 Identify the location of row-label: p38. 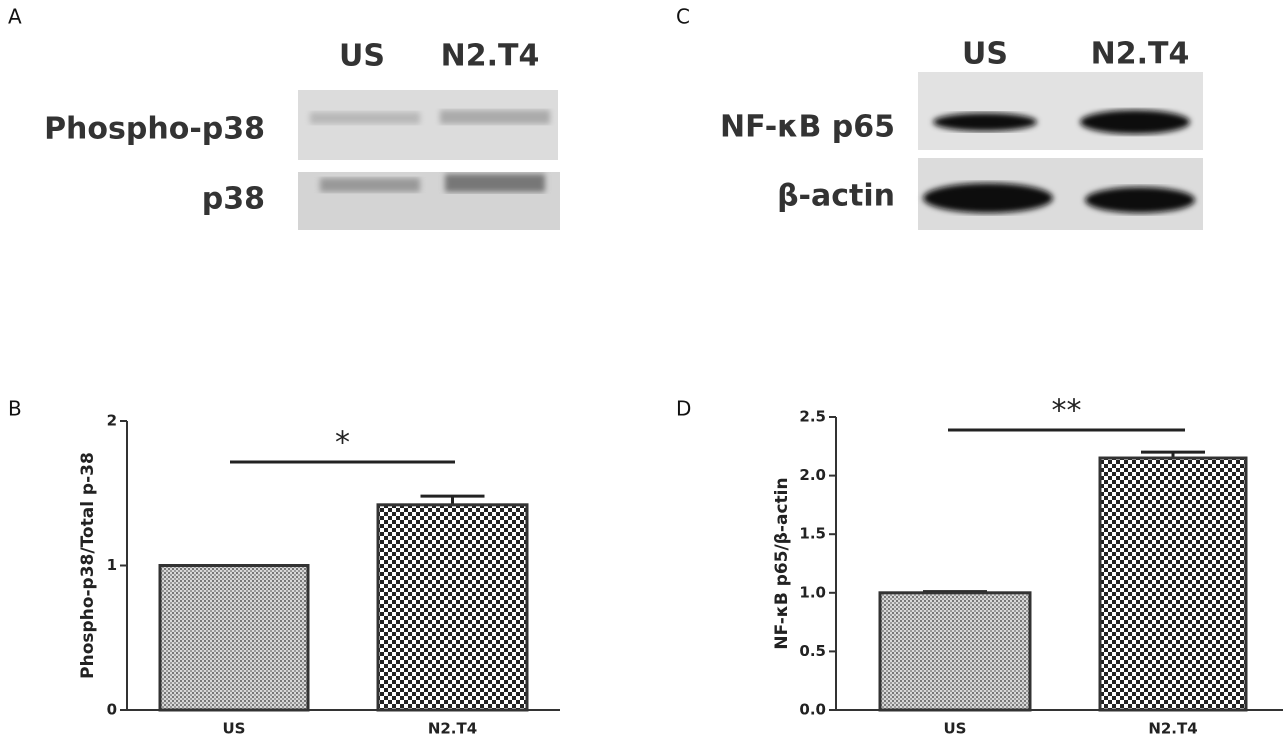
(233, 199).